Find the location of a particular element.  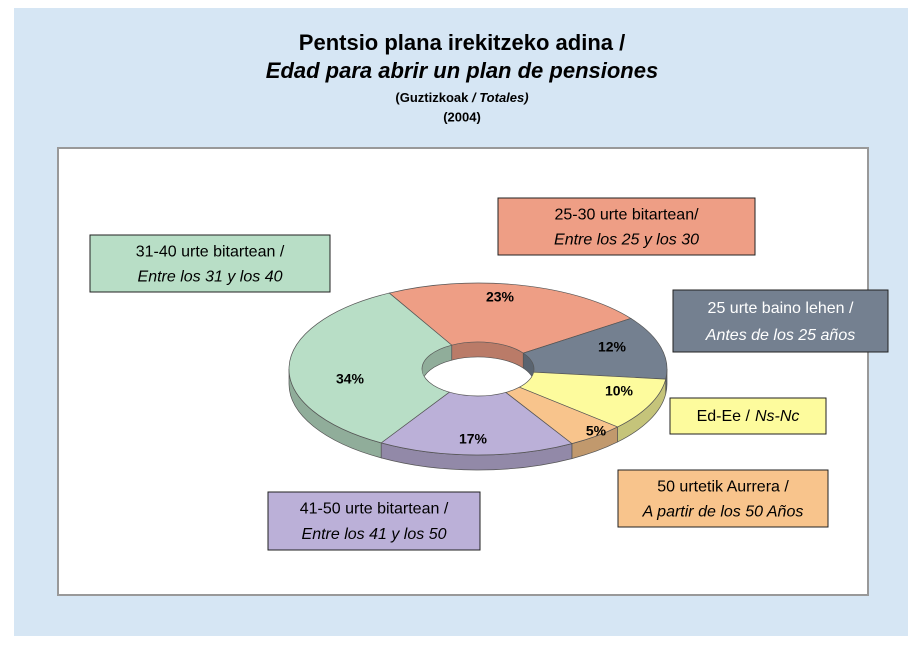

chart-title: Pentsio plana irekitzeko adina / is located at coordinates (462, 42).